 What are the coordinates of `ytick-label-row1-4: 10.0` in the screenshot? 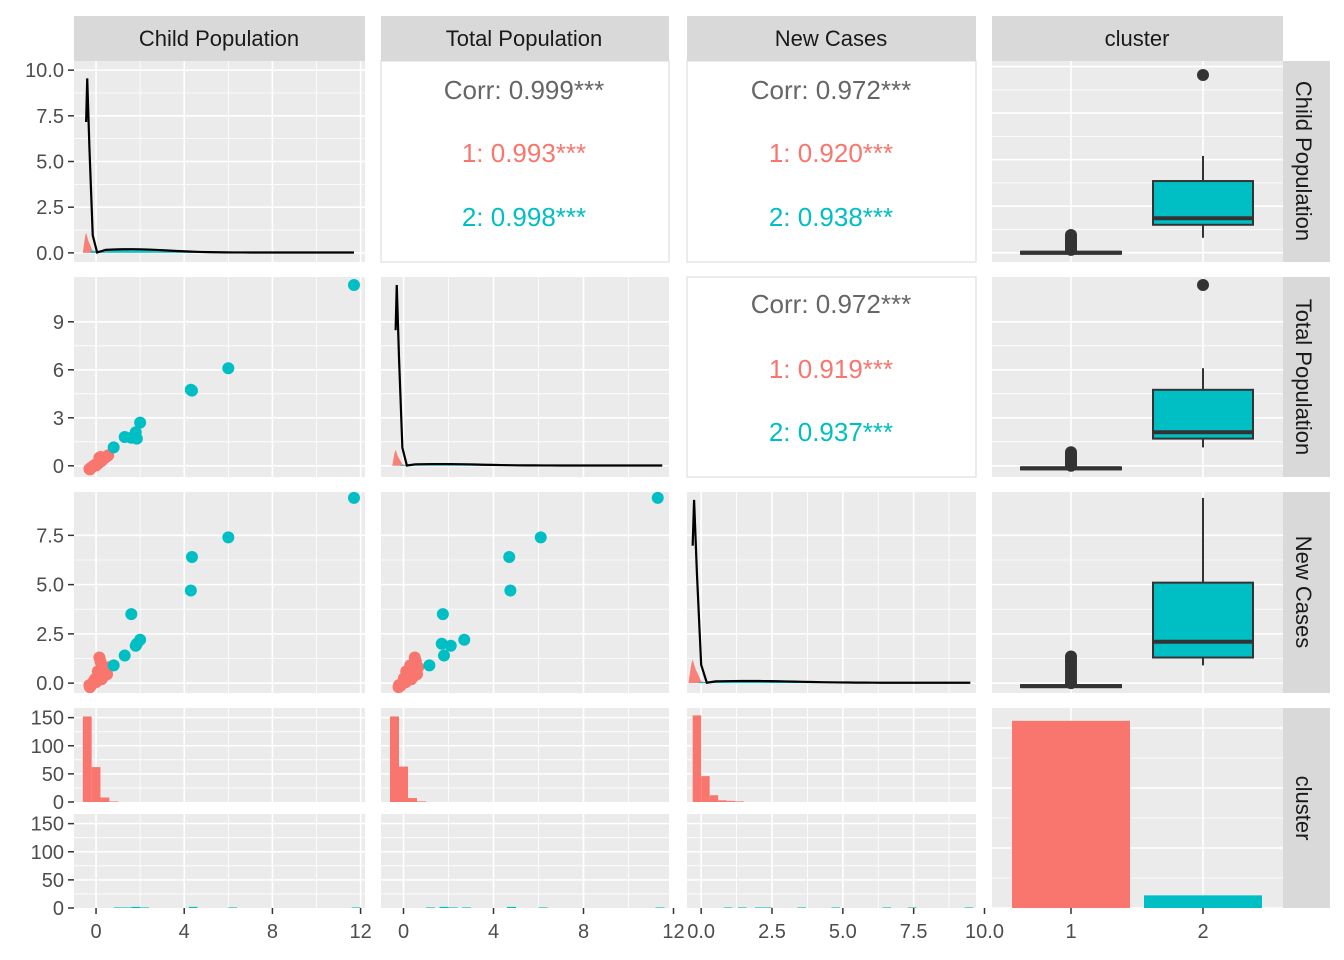 It's located at (44, 71).